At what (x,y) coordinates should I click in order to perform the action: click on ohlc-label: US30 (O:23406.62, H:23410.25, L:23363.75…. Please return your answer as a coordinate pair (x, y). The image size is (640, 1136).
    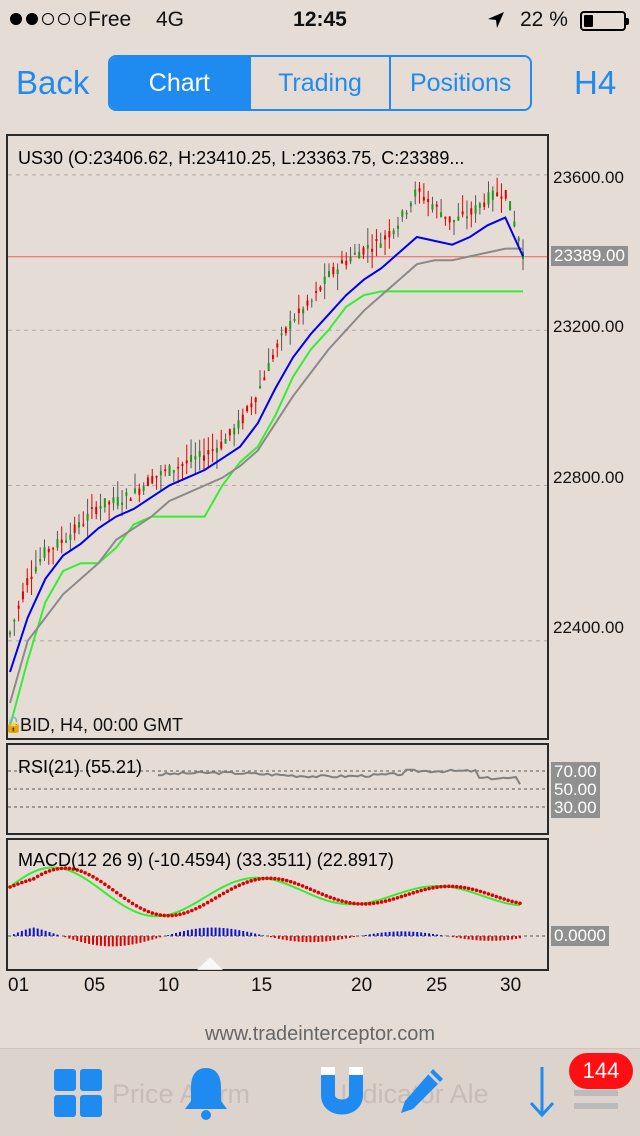
    Looking at the image, I should click on (241, 158).